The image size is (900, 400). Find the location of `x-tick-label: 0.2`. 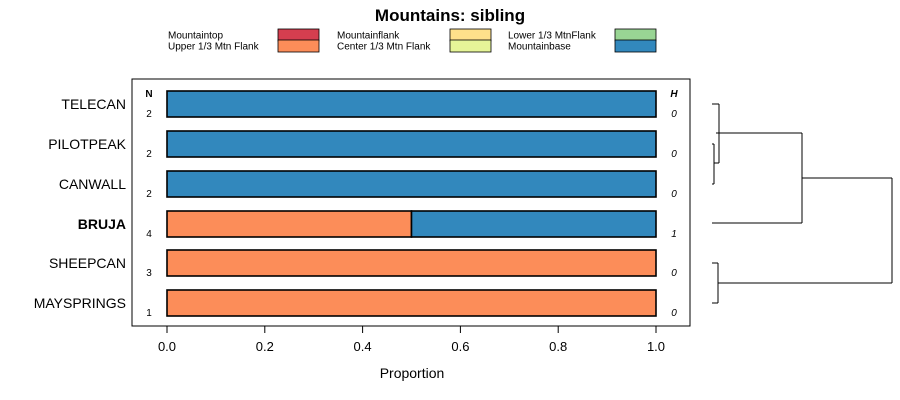

x-tick-label: 0.2 is located at coordinates (265, 346).